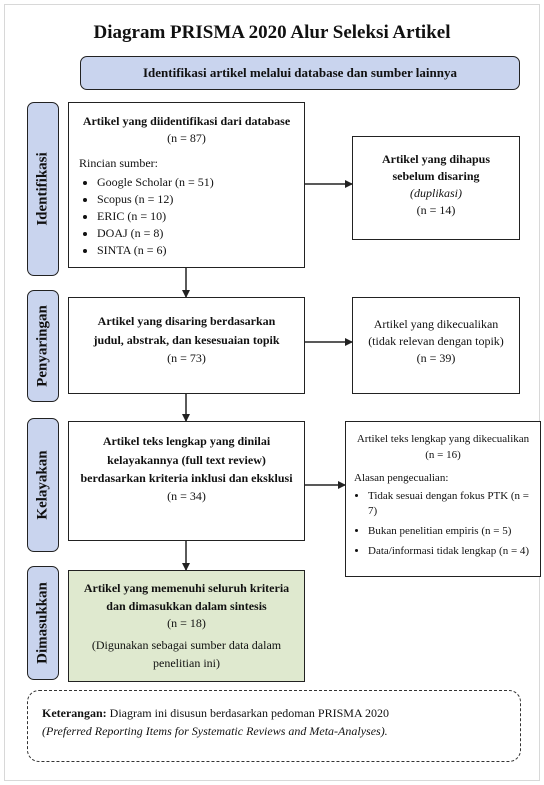  Describe the element at coordinates (436, 168) in the screenshot. I see `removed-title: Artikel yang dihapus sebelum disaring` at that location.